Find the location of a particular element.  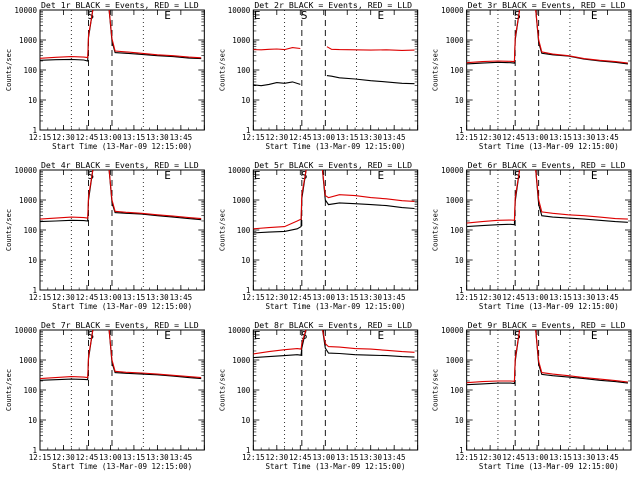

panel-title: Det 3r BLACK = Events, RED = LLD is located at coordinates (547, 5).